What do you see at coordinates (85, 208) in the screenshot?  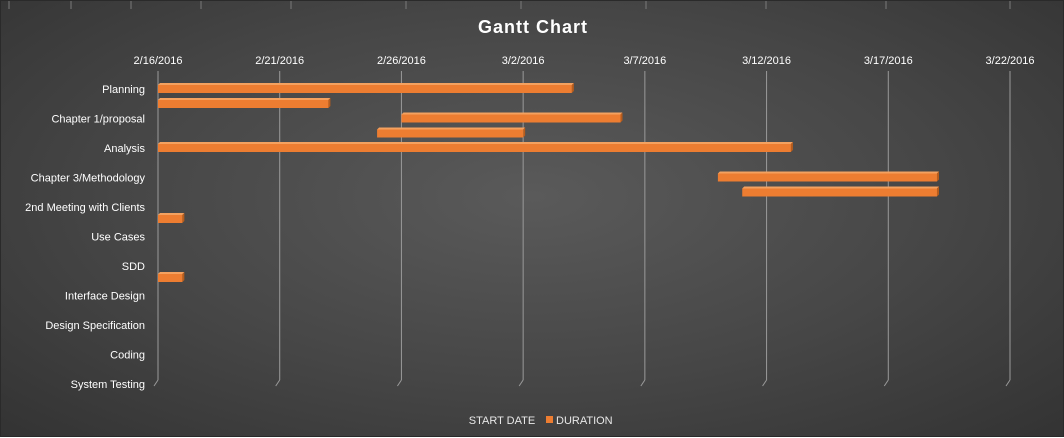 I see `category-label: 2nd Meeting with Clients` at bounding box center [85, 208].